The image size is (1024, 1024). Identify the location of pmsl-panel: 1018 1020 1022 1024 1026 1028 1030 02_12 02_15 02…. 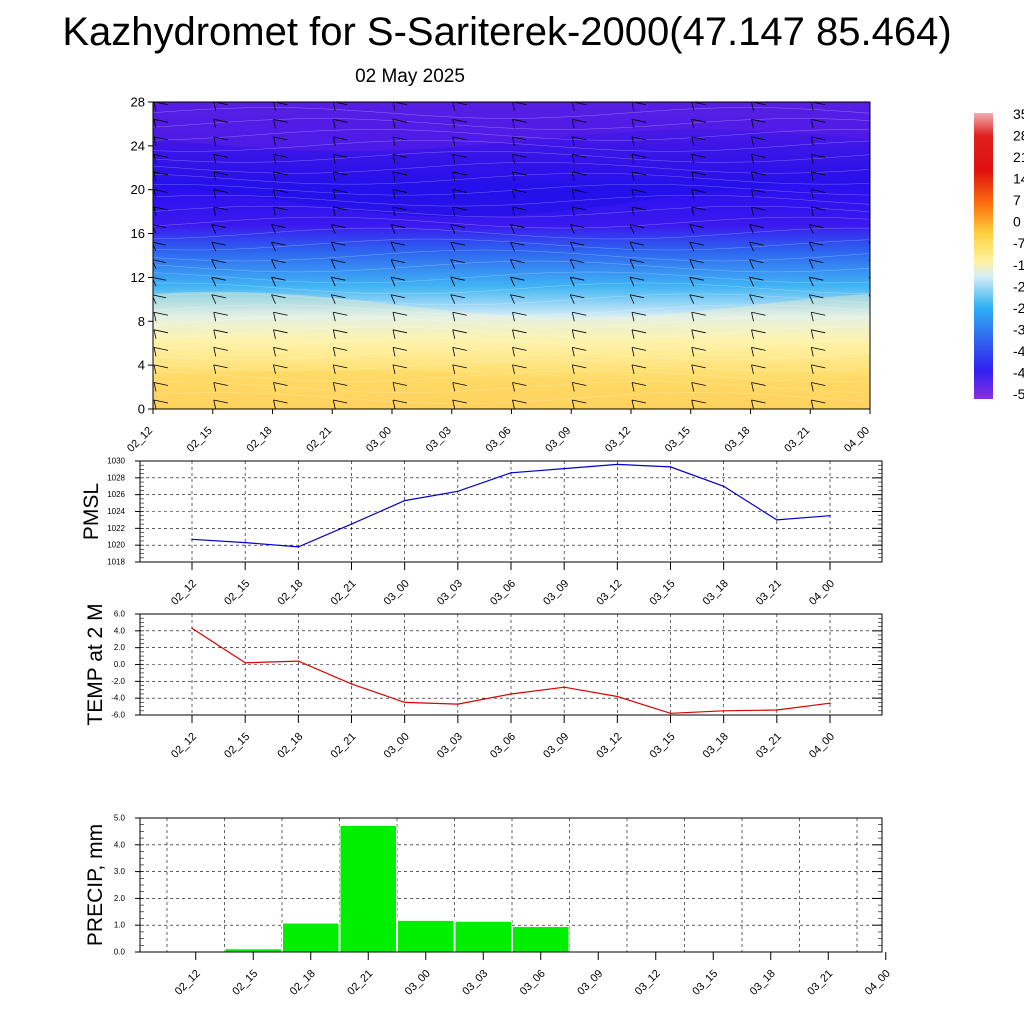
(481, 532).